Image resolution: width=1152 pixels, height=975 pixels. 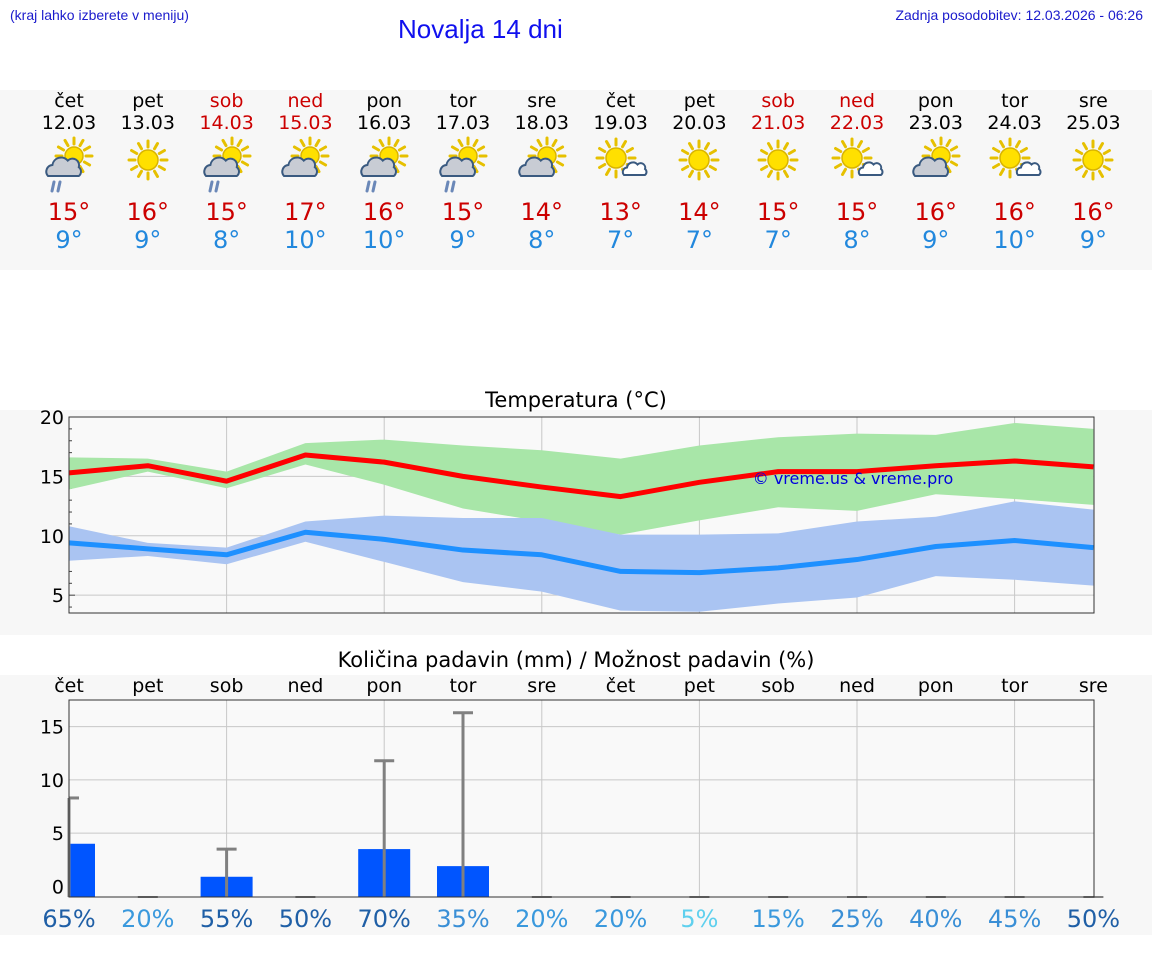 I want to click on precip-ytick-label: 0, so click(x=58, y=887).